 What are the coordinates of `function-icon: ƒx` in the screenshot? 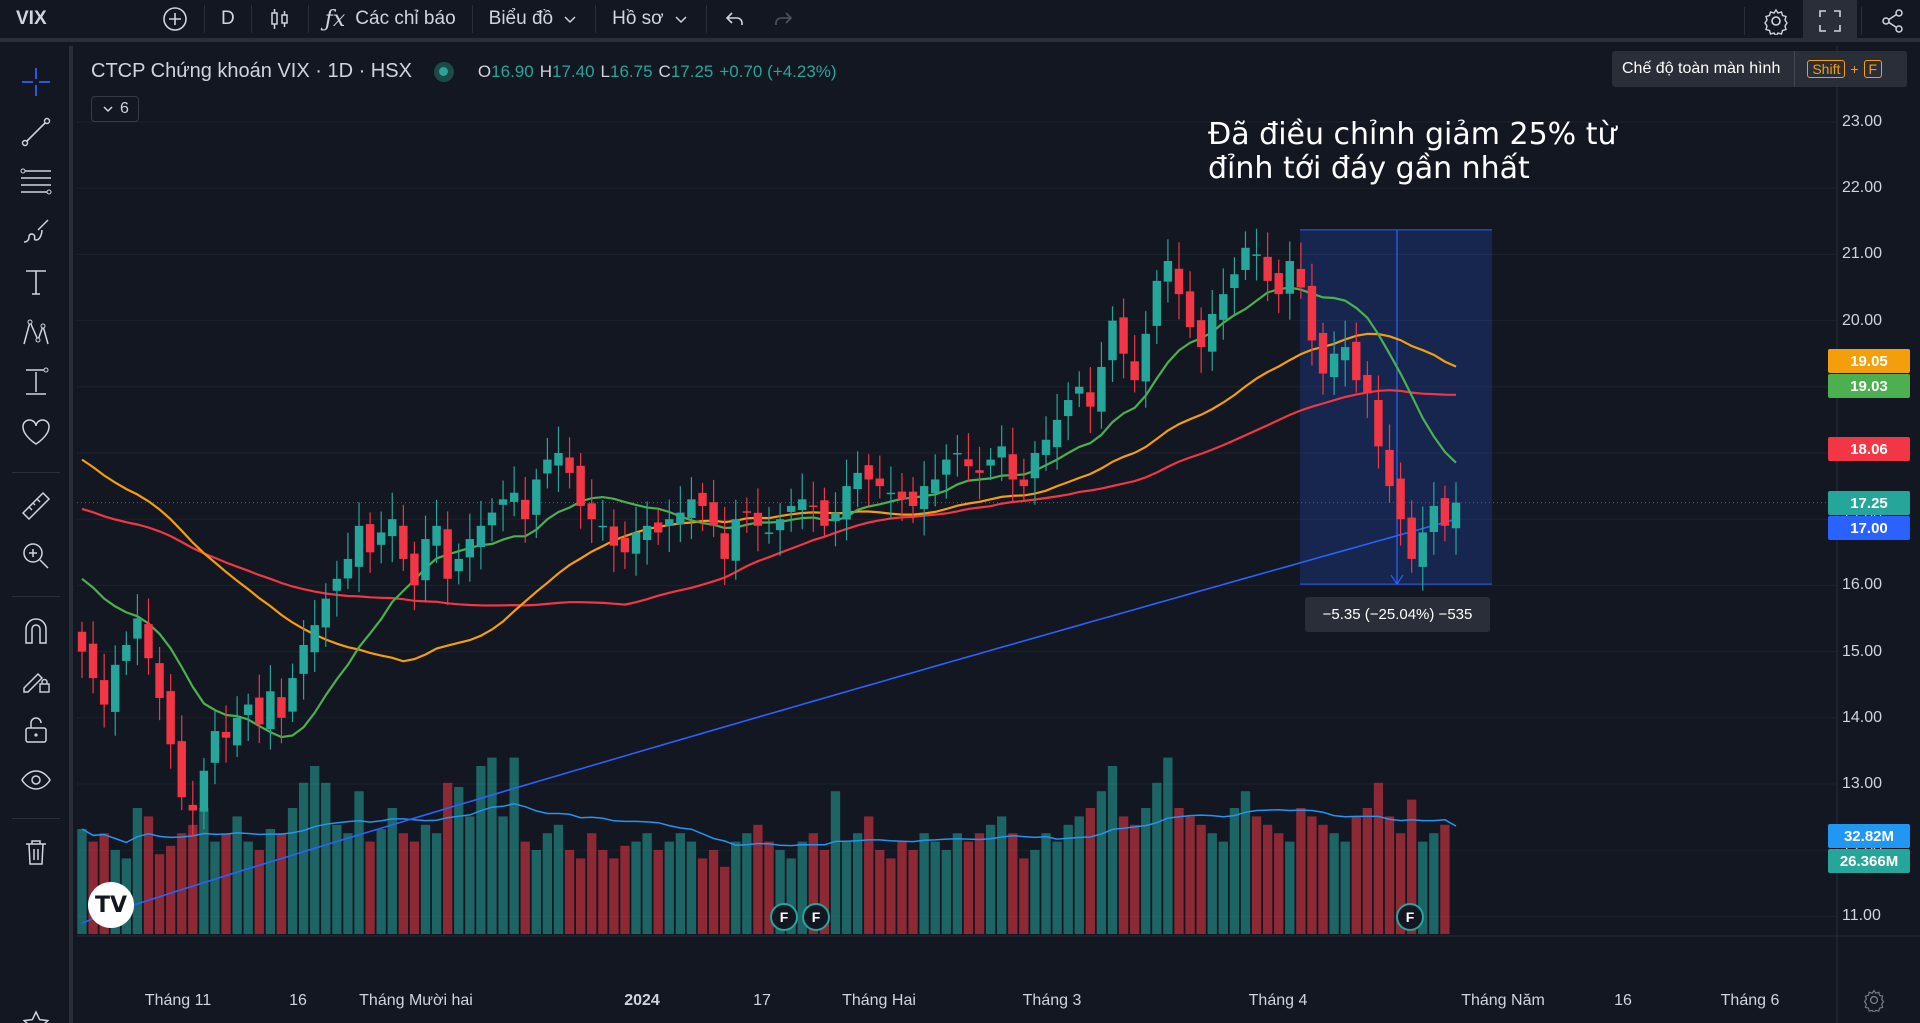 It's located at (335, 19).